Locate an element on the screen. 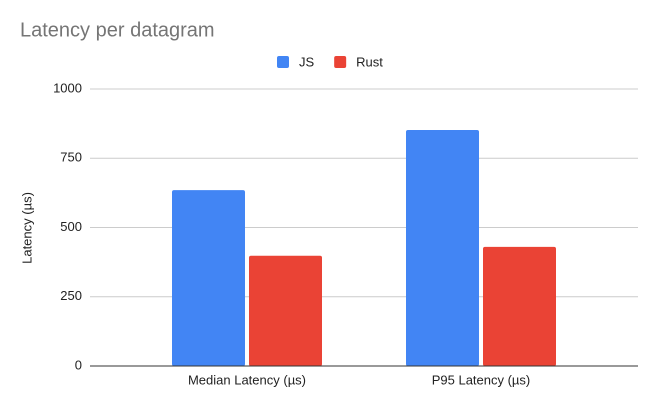 This screenshot has width=659, height=407. y-tick-label: 500 is located at coordinates (71, 226).